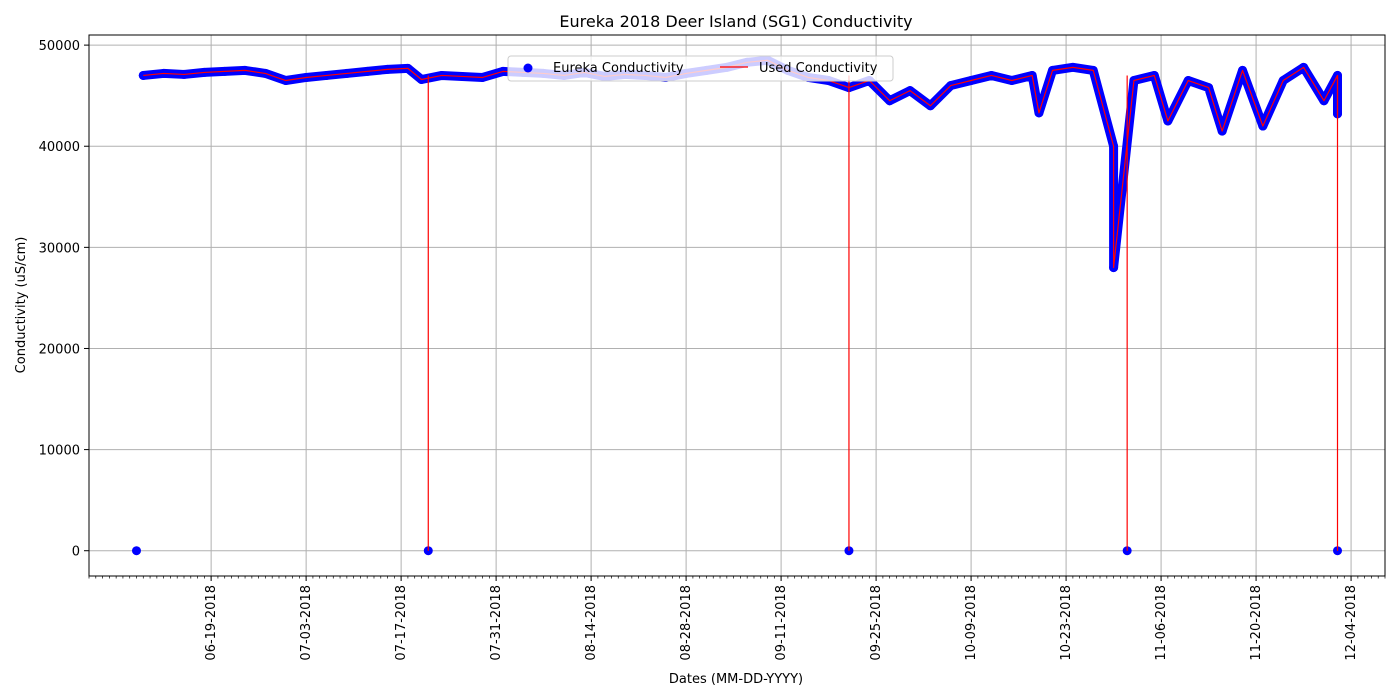 This screenshot has height=700, width=1400. I want to click on x-tick-label: 07-03-2018, so click(306, 623).